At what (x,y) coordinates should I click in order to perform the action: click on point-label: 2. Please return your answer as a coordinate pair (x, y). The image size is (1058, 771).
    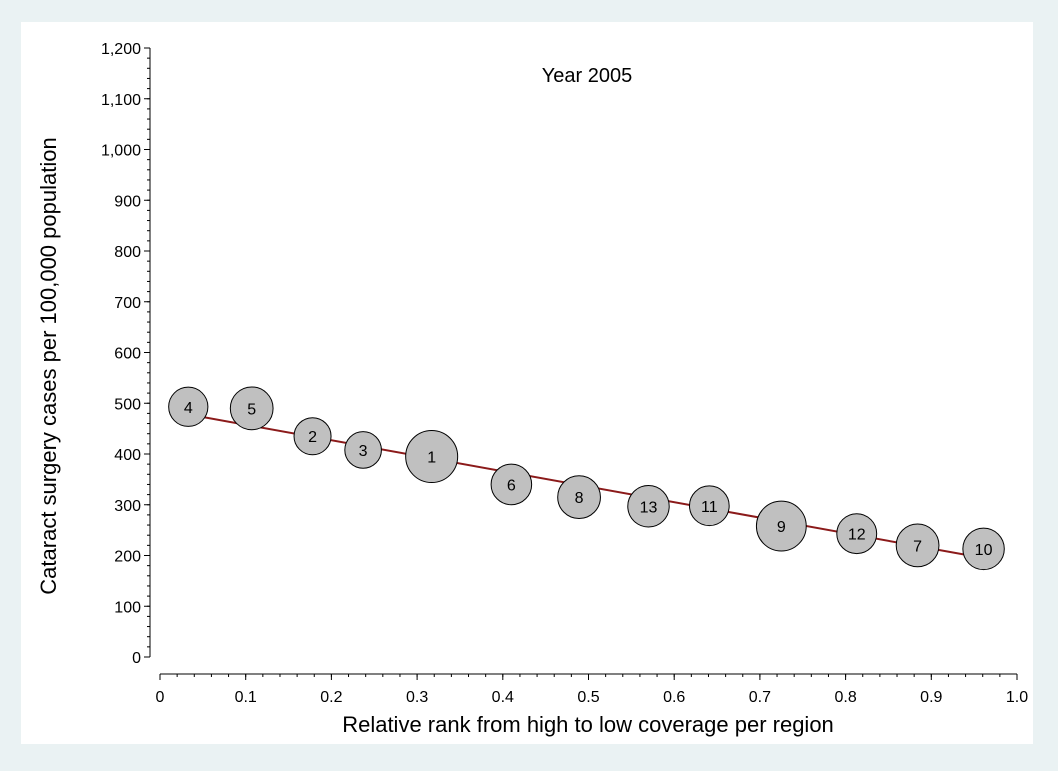
    Looking at the image, I should click on (312, 437).